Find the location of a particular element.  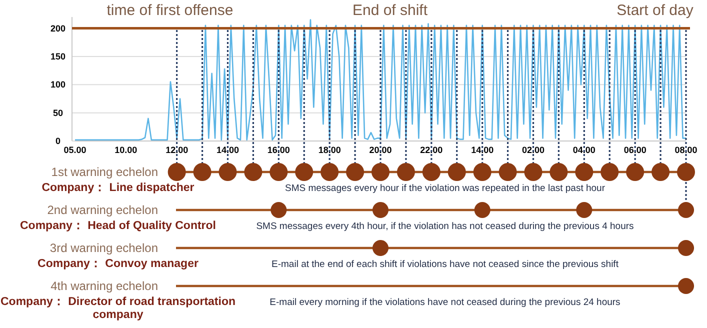

x-tick-label: 04.00 is located at coordinates (584, 150).